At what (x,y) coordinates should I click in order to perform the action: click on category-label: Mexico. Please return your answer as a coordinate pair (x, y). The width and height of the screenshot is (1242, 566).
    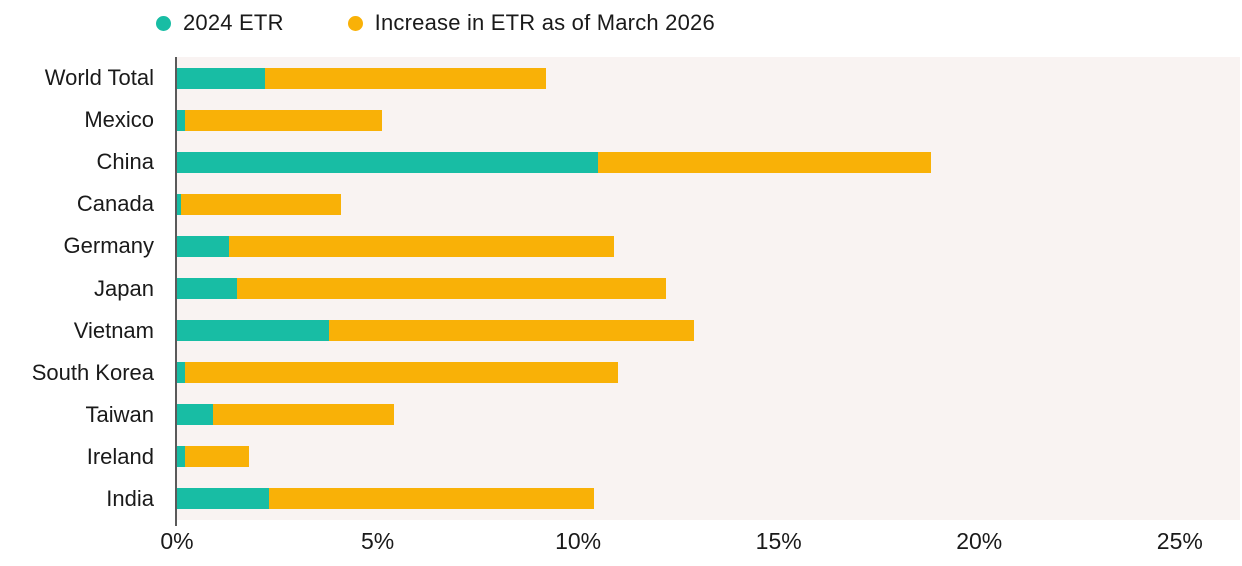
    Looking at the image, I should click on (119, 120).